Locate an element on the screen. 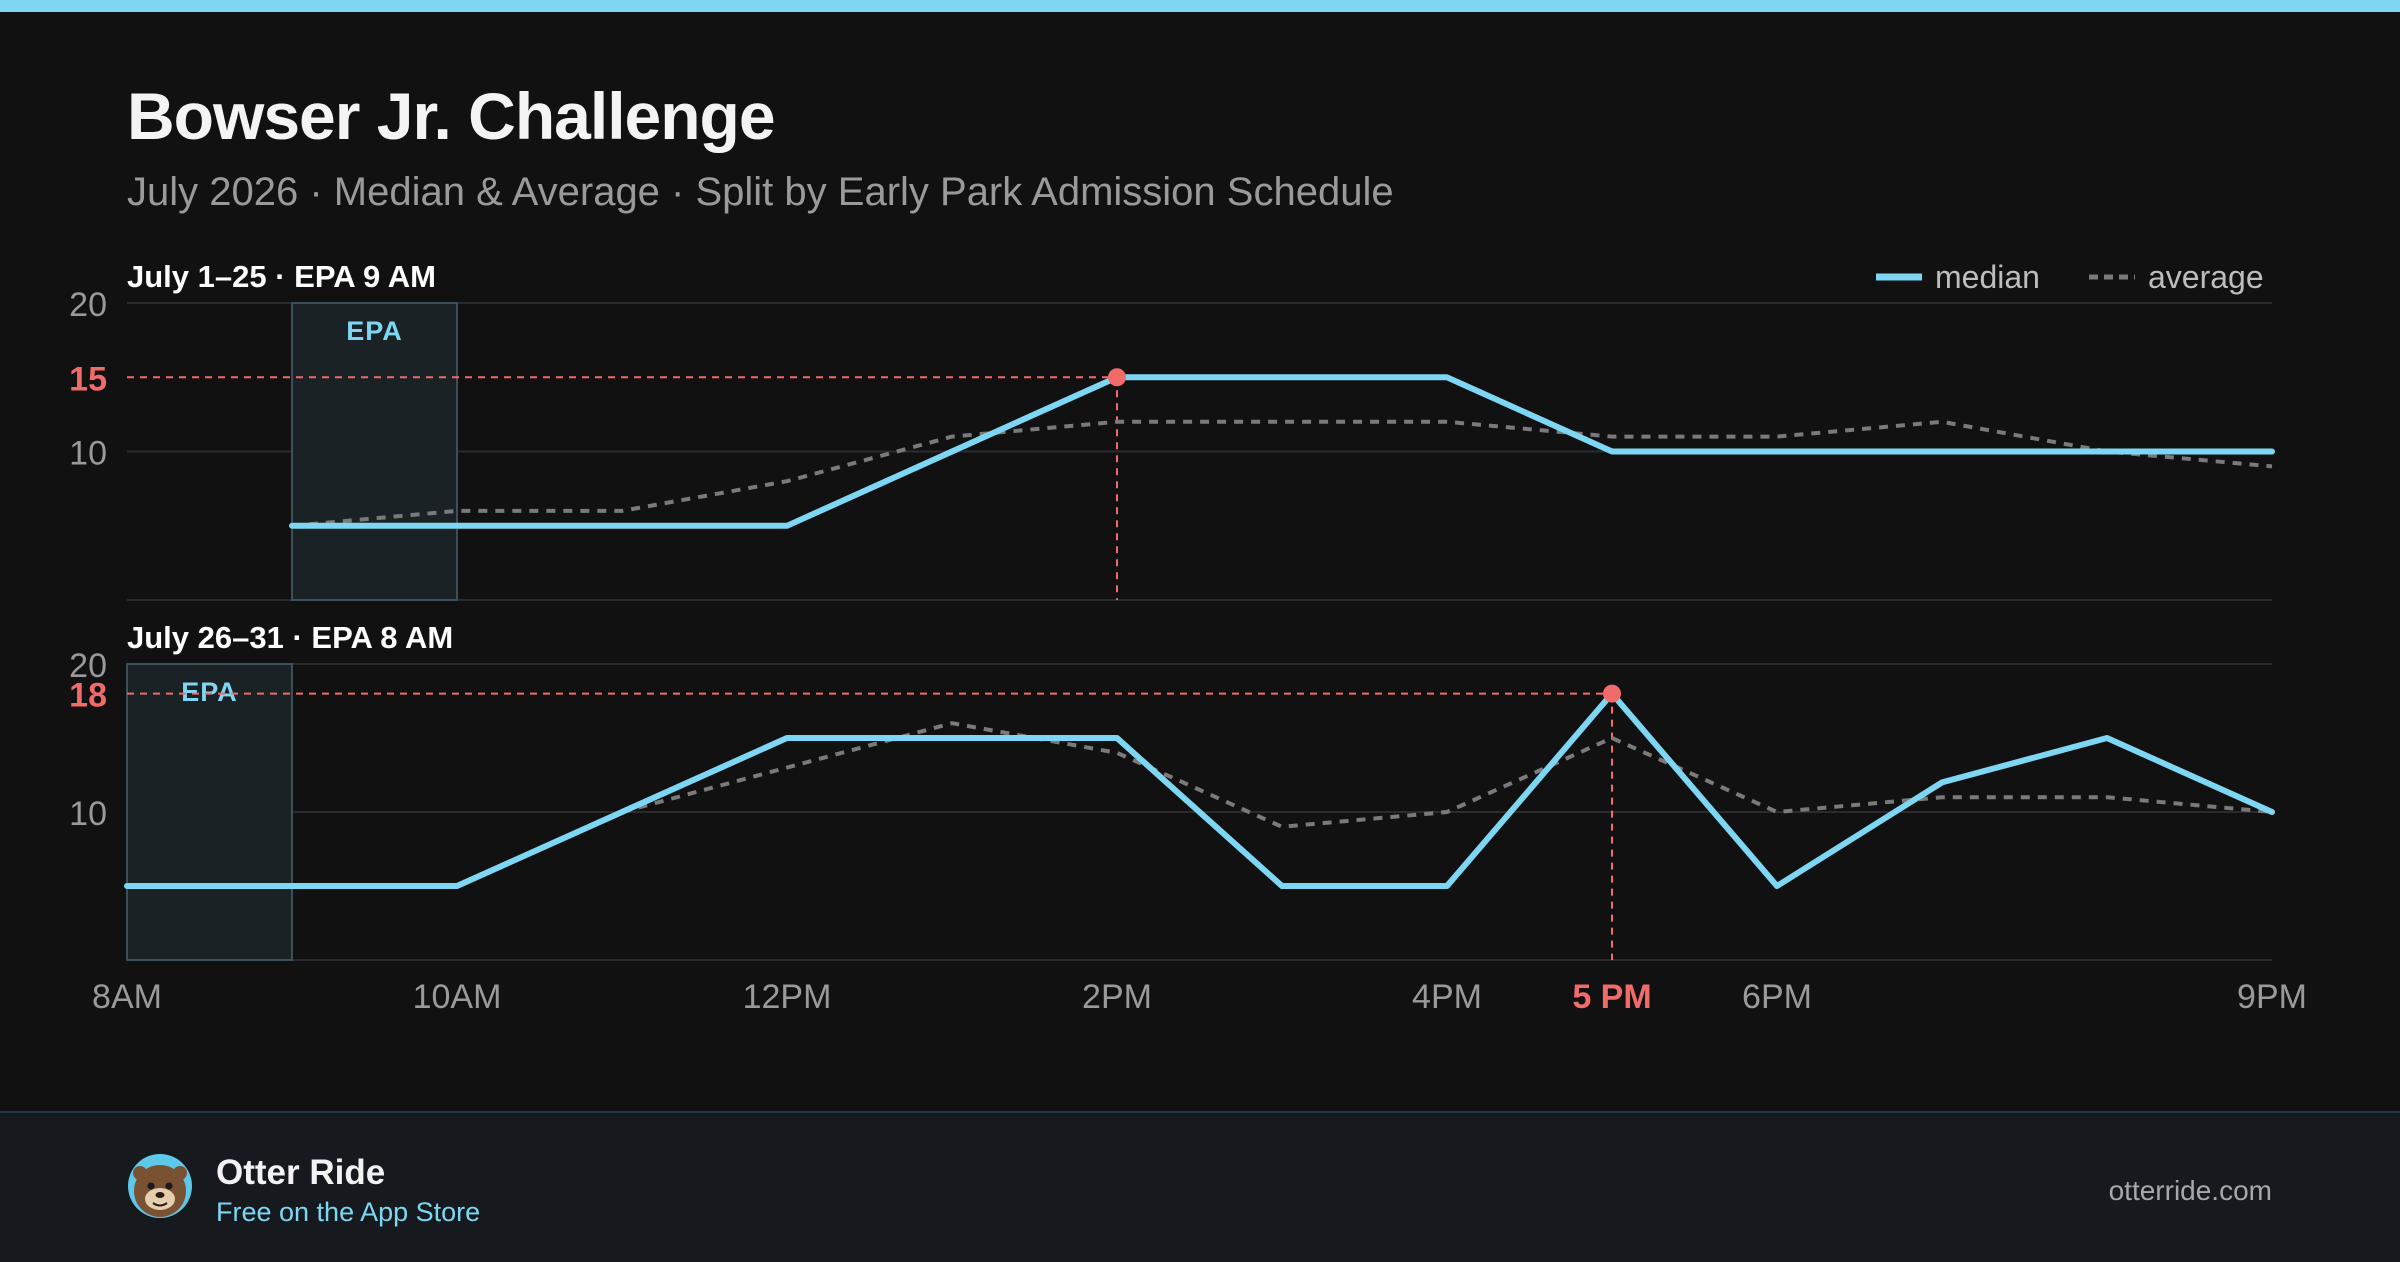 Image resolution: width=2400 pixels, height=1262 pixels. x-tick-label: 9PM is located at coordinates (2272, 997).